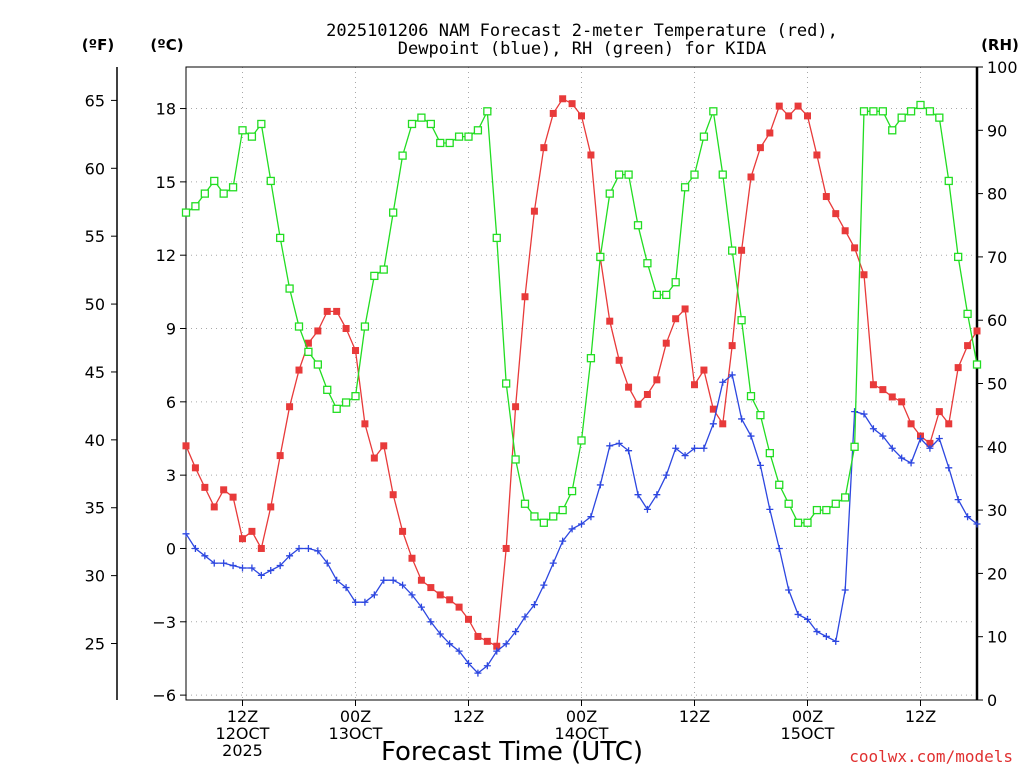 The width and height of the screenshot is (1024, 768). I want to click on fahrenheit-tick-label: 45, so click(95, 372).